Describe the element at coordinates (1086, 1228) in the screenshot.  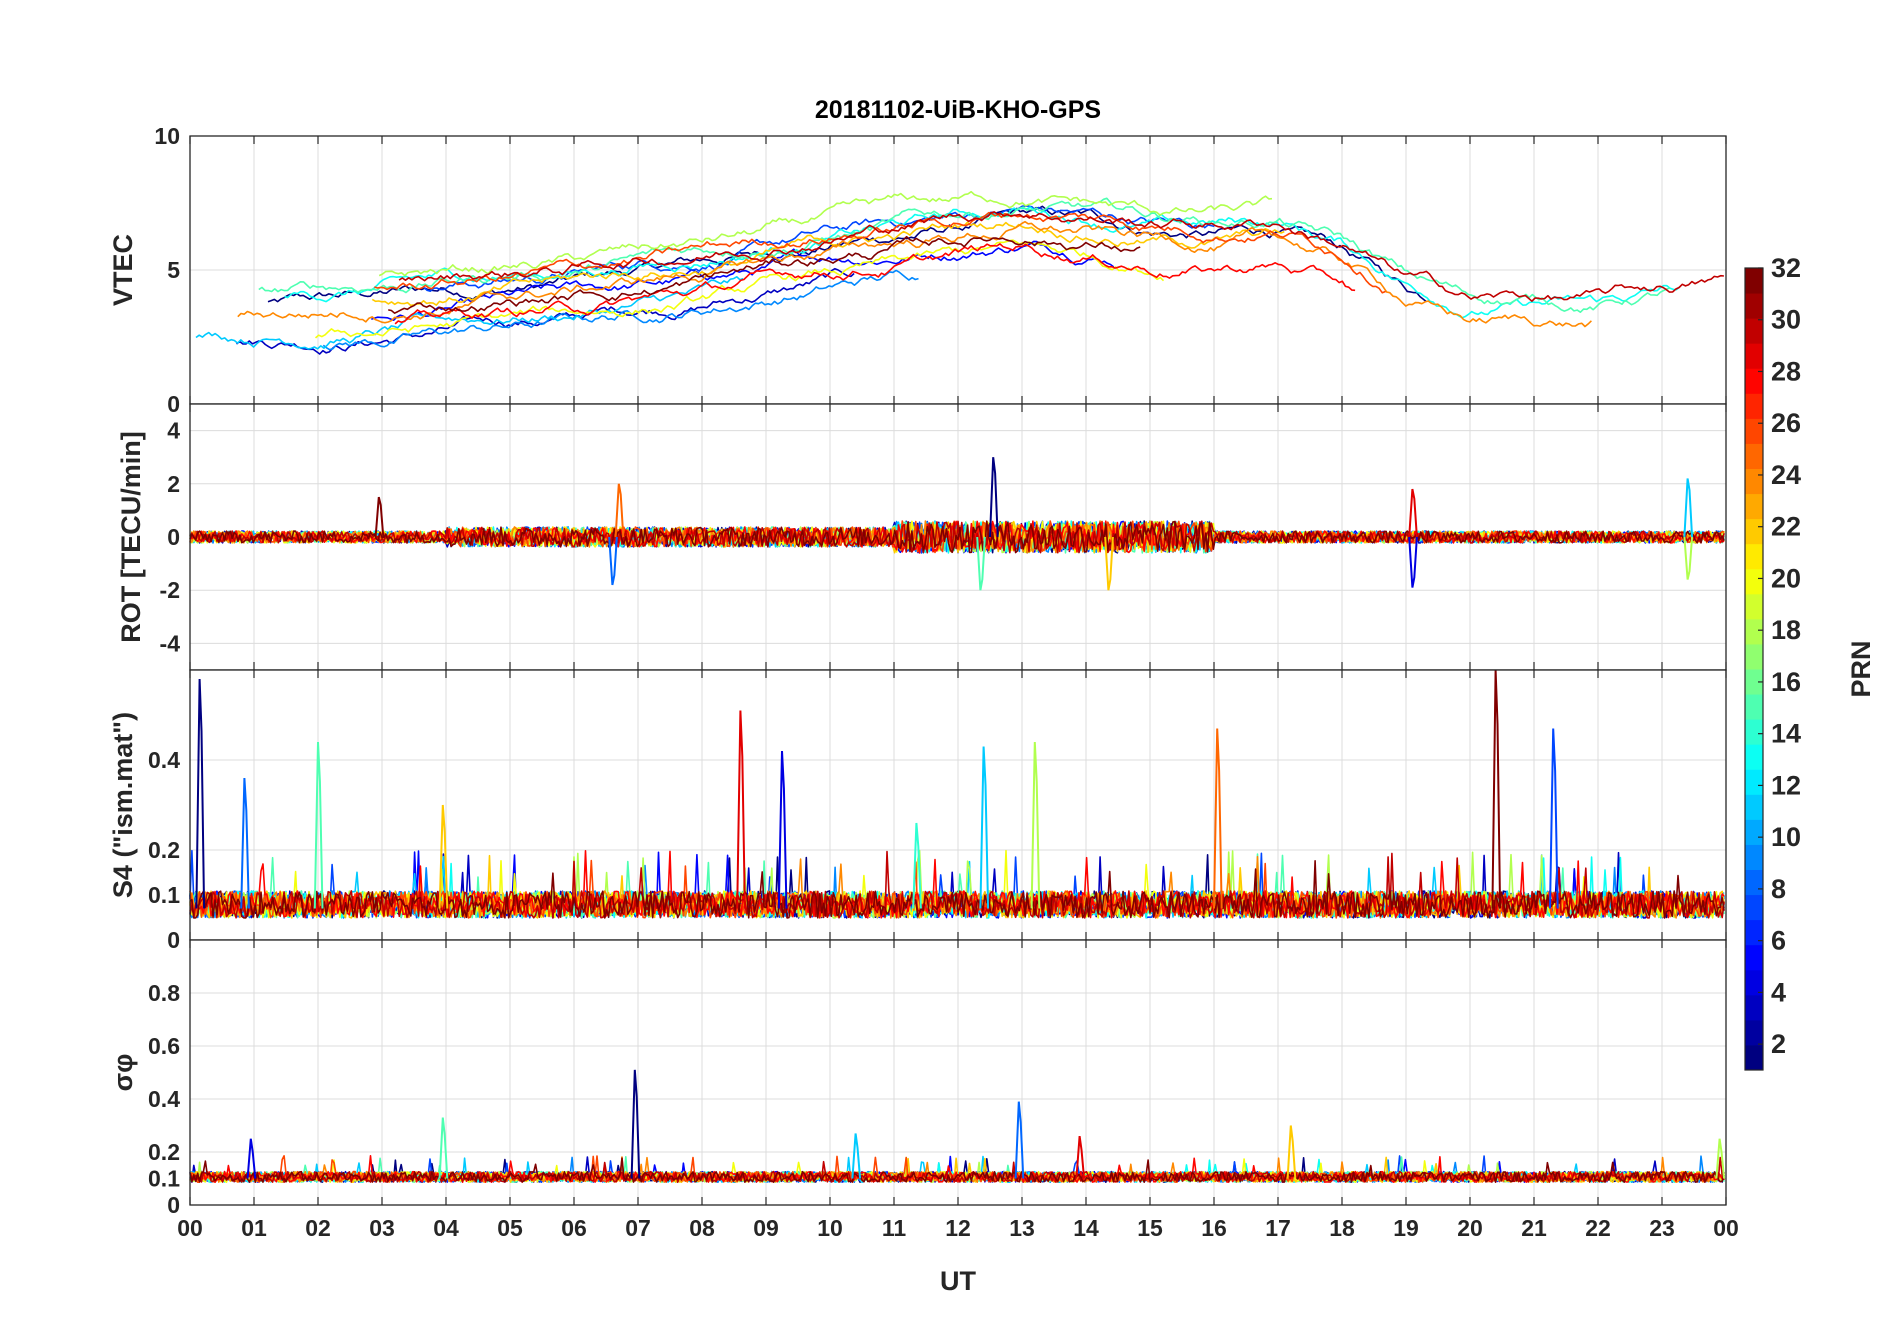
I see `x-tick-label: 14` at that location.